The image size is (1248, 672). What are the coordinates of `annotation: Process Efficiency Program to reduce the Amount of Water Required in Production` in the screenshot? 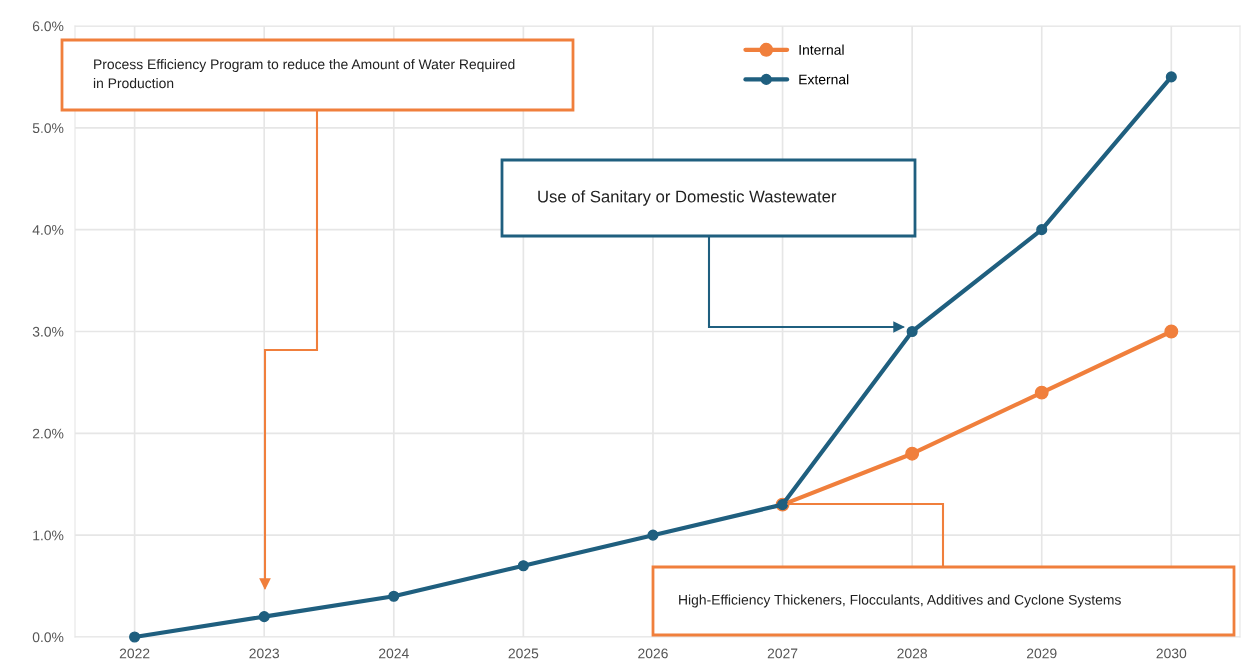 It's located at (304, 74).